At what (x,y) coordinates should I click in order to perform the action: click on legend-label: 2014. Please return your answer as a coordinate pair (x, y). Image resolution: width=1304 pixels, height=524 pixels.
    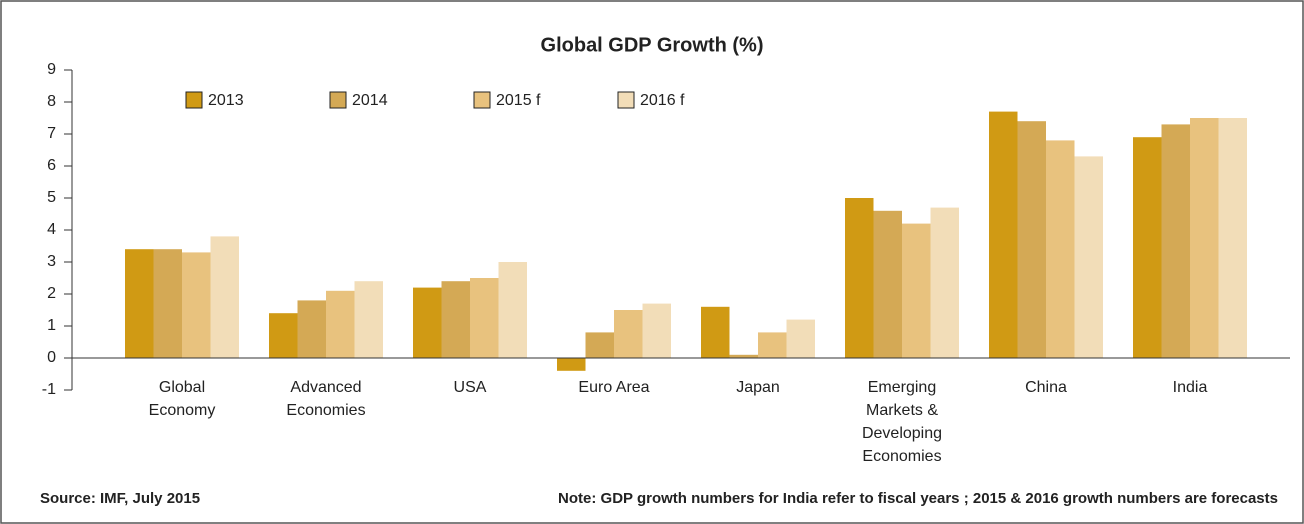
    Looking at the image, I should click on (370, 100).